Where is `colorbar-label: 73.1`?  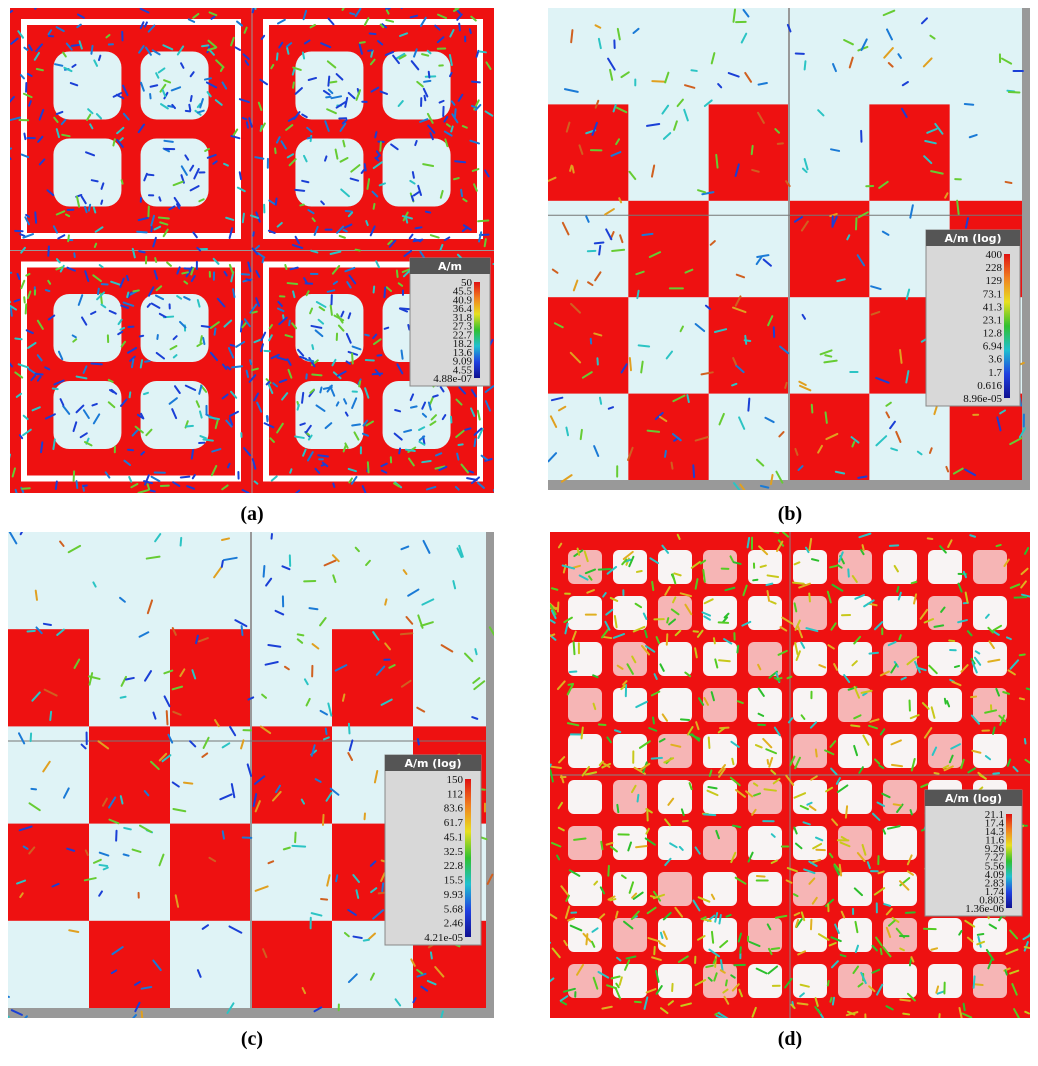 colorbar-label: 73.1 is located at coordinates (992, 294).